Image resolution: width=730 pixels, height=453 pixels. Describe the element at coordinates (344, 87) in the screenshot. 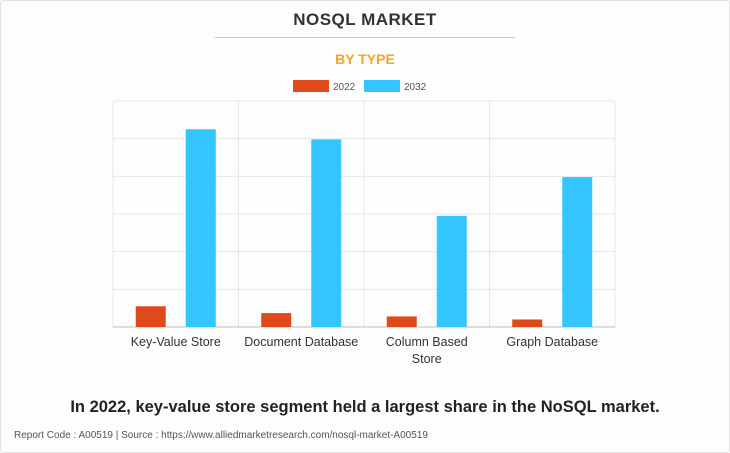

I see `legend-label-2022: 2022` at that location.